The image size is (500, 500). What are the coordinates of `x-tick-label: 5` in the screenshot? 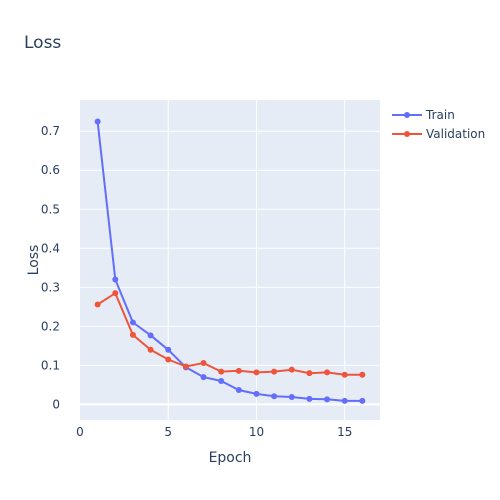 It's located at (168, 432).